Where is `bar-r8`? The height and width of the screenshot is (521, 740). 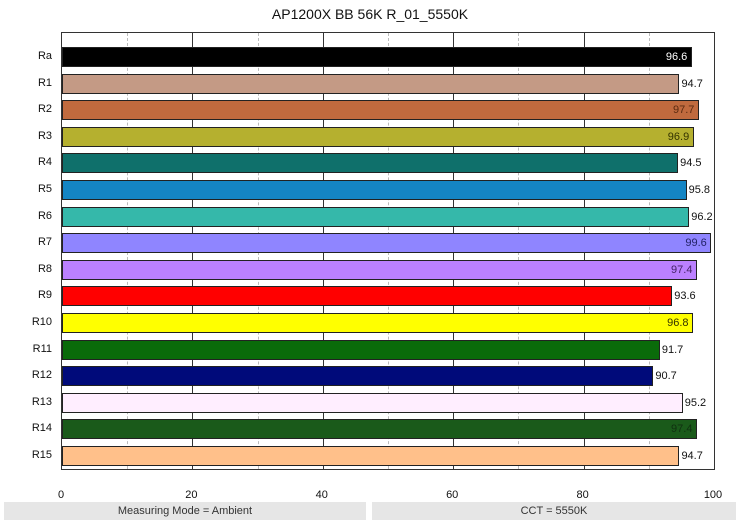
bar-r8 is located at coordinates (380, 269).